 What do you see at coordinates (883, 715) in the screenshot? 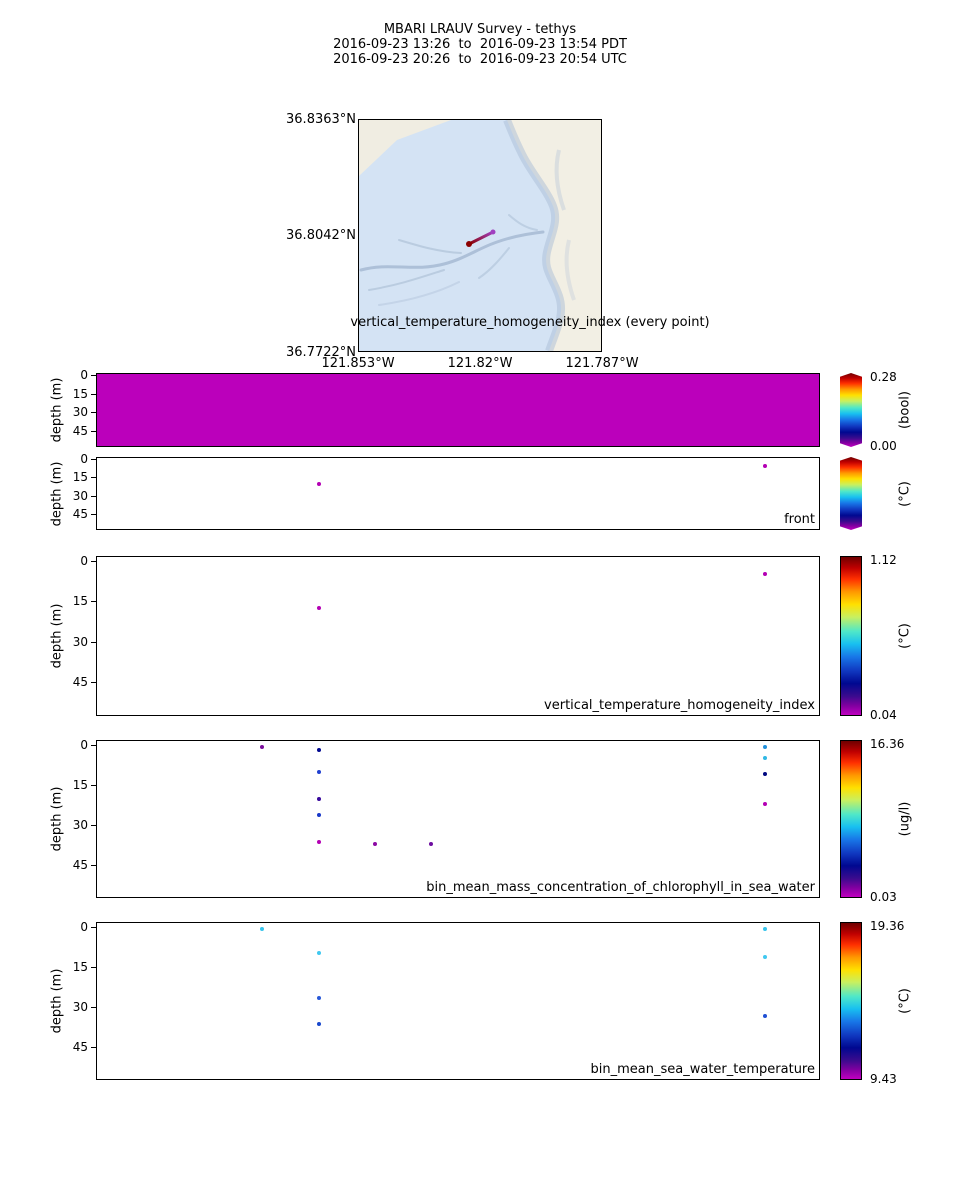
I see `colorbar-min-label: 0.04` at bounding box center [883, 715].